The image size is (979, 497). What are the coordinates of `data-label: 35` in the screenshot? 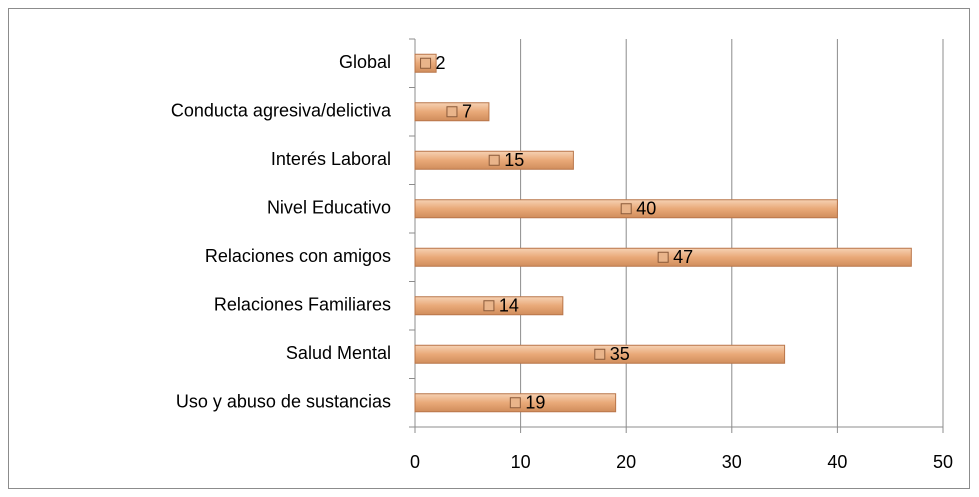 It's located at (620, 354).